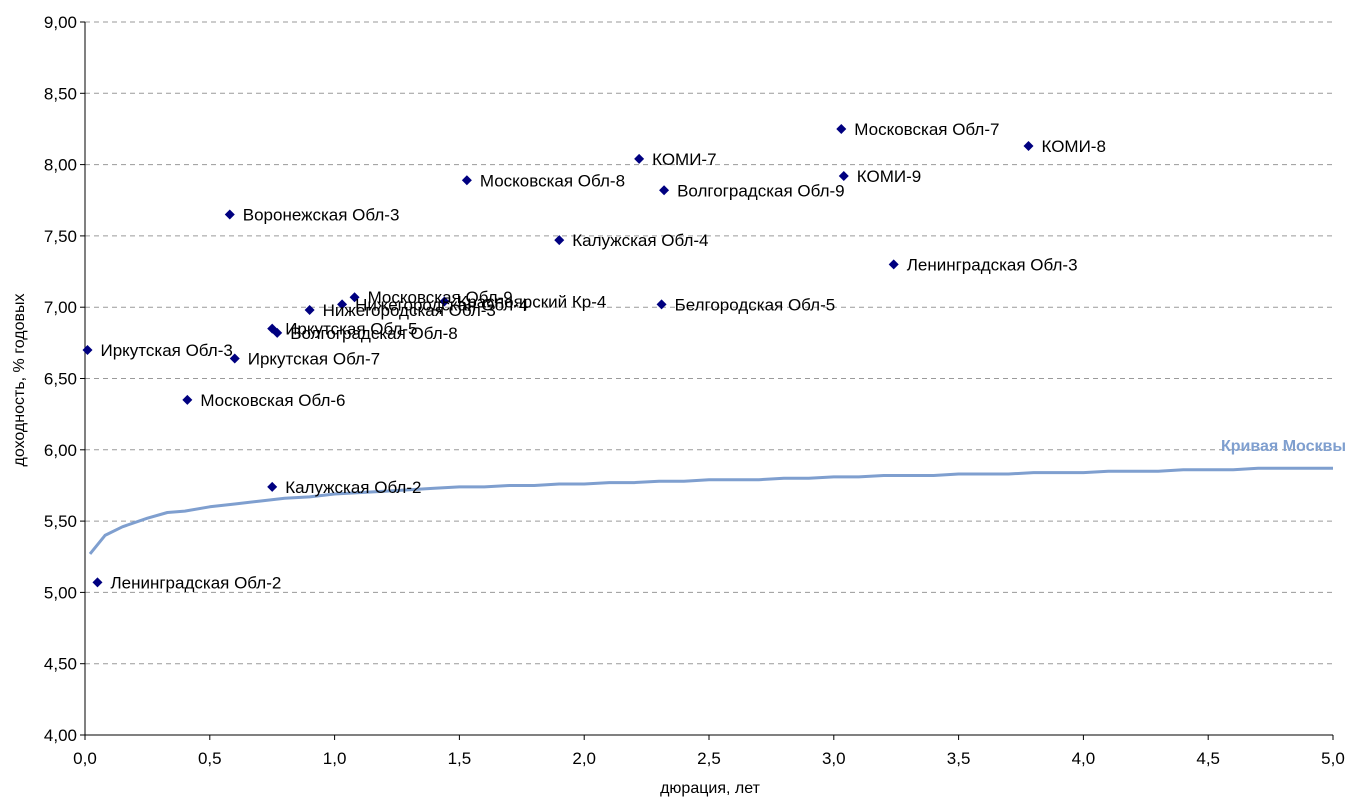 This screenshot has width=1350, height=801. What do you see at coordinates (353, 487) in the screenshot?
I see `data-point-label: Калужская Обл-2` at bounding box center [353, 487].